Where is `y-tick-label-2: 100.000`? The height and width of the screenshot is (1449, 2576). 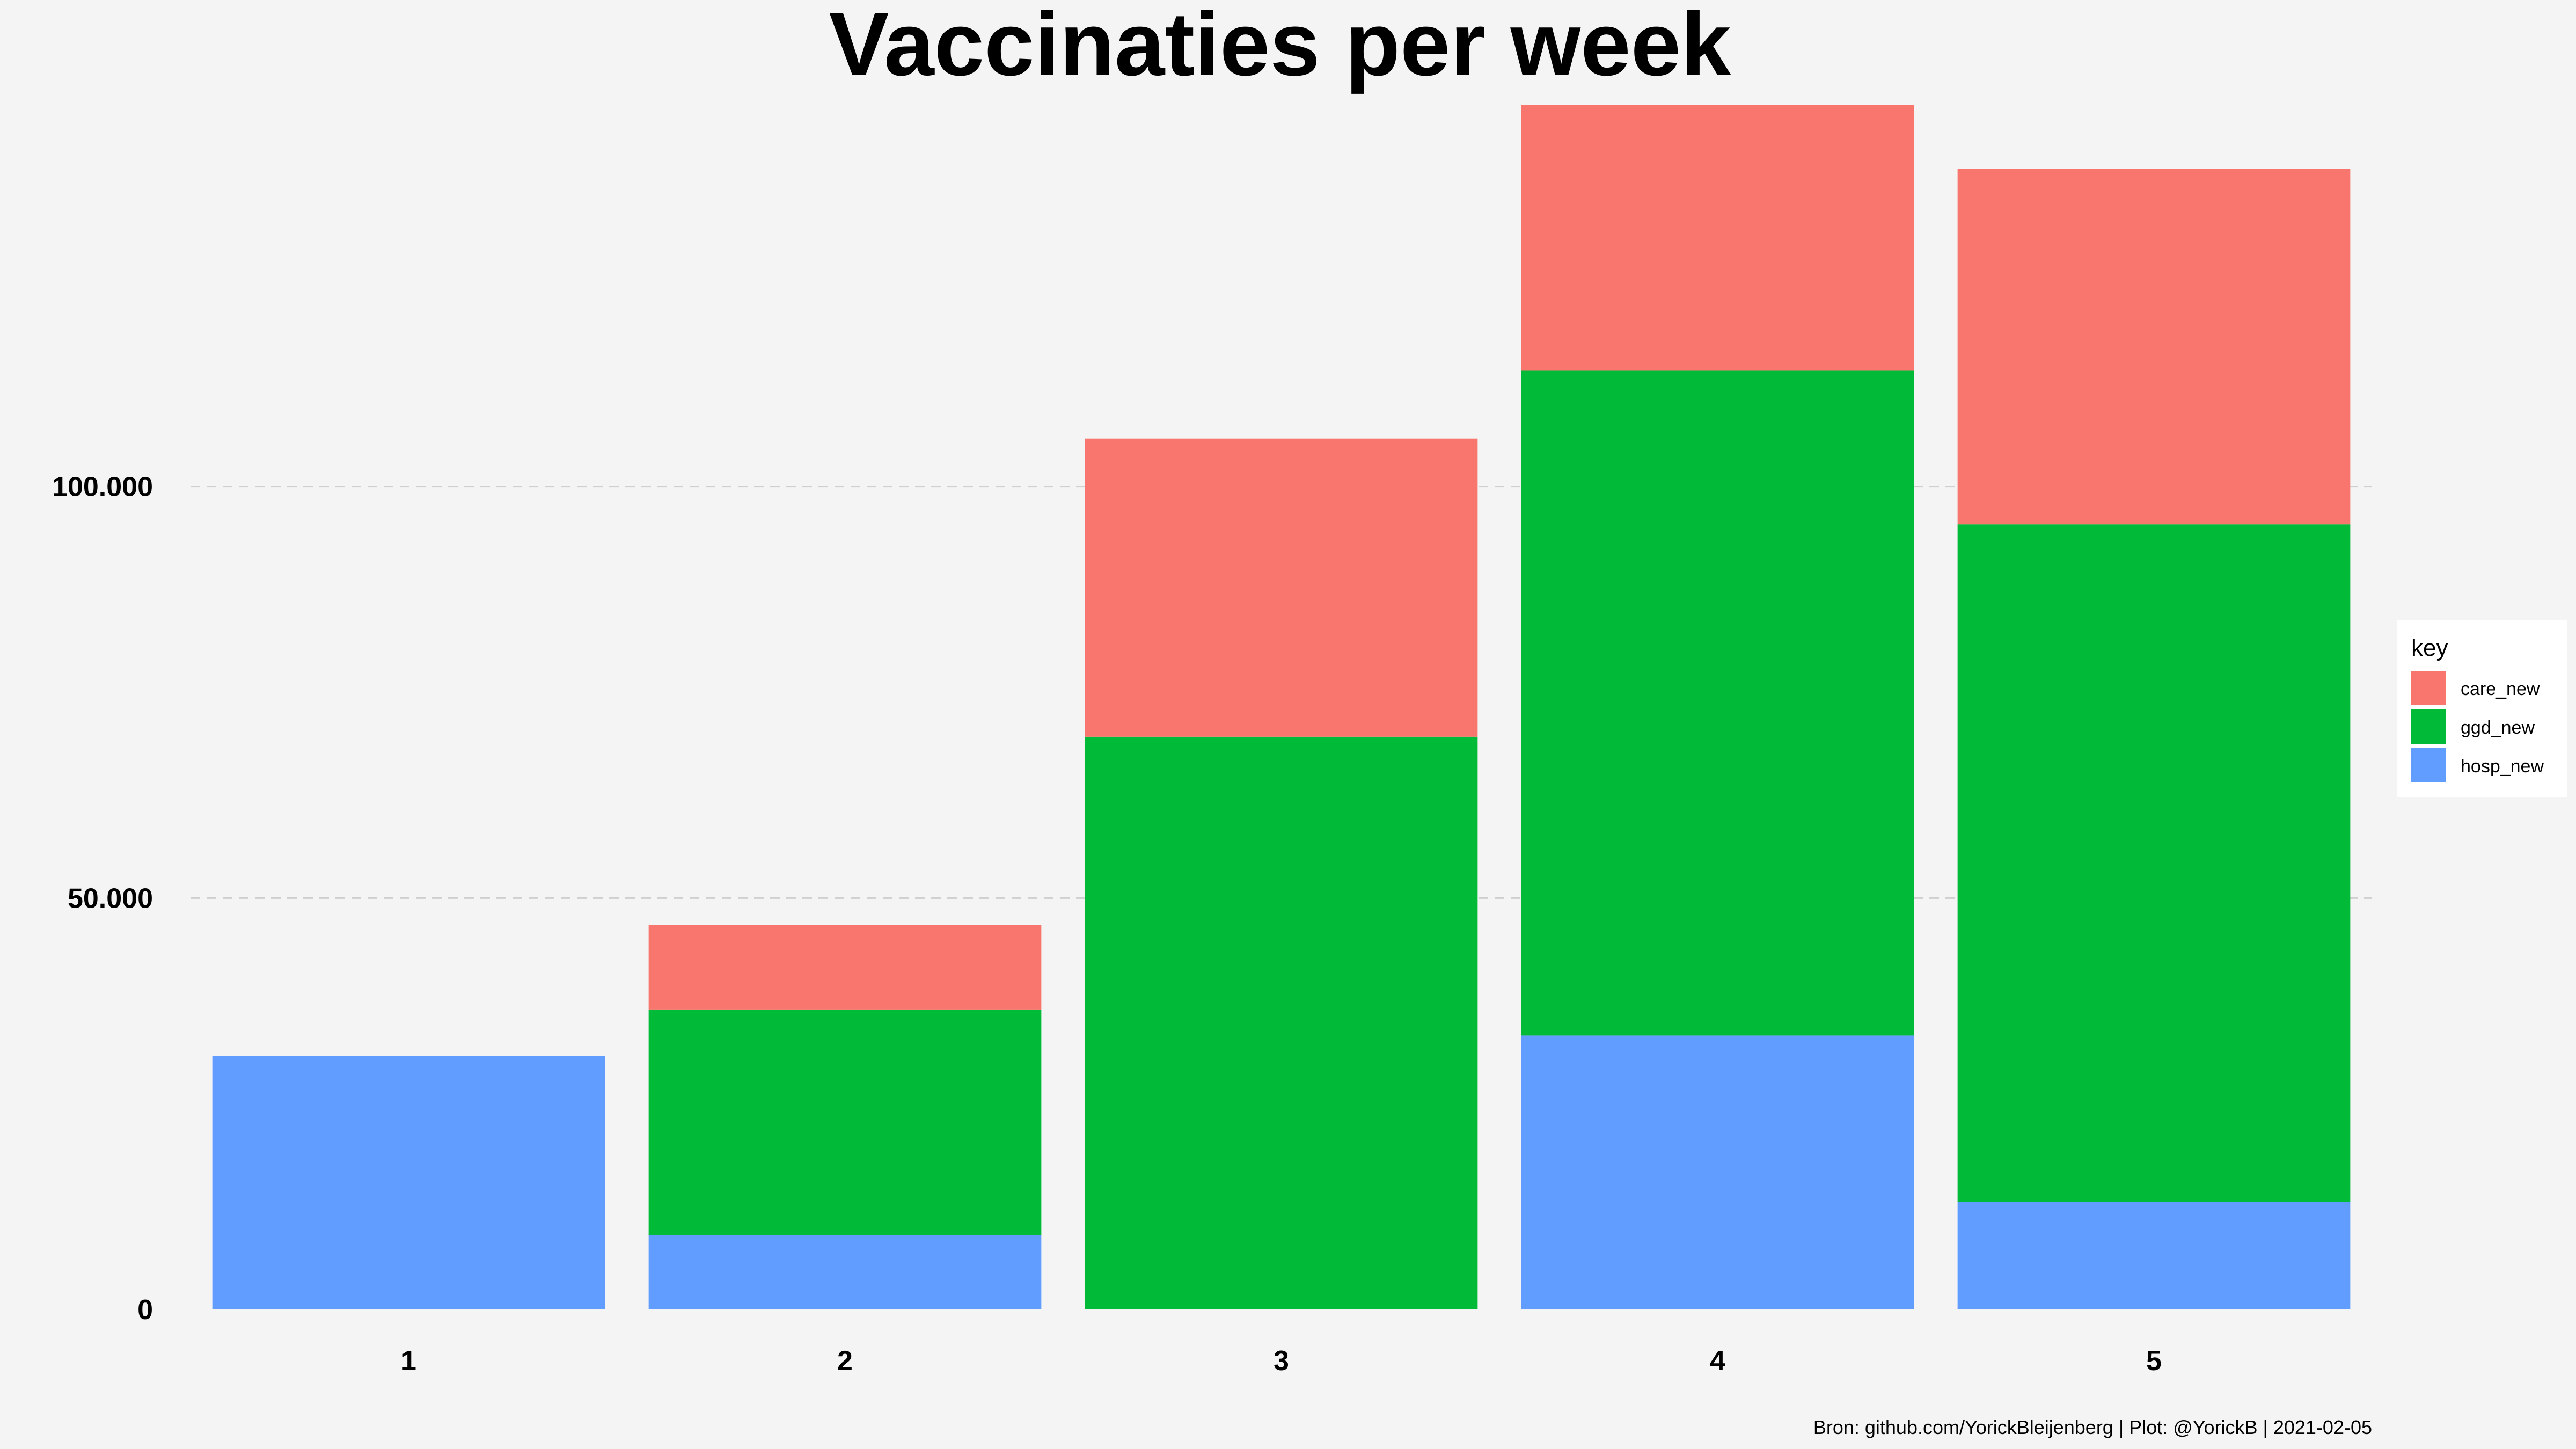
y-tick-label-2: 100.000 is located at coordinates (102, 487).